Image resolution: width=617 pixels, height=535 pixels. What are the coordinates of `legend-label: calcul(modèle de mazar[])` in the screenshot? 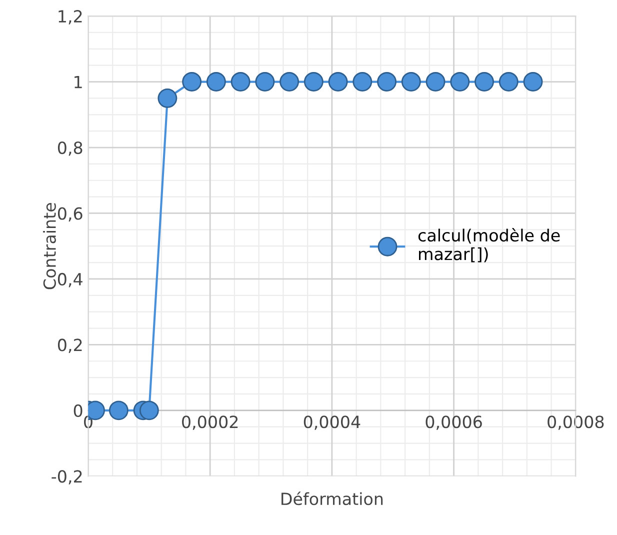 It's located at (489, 245).